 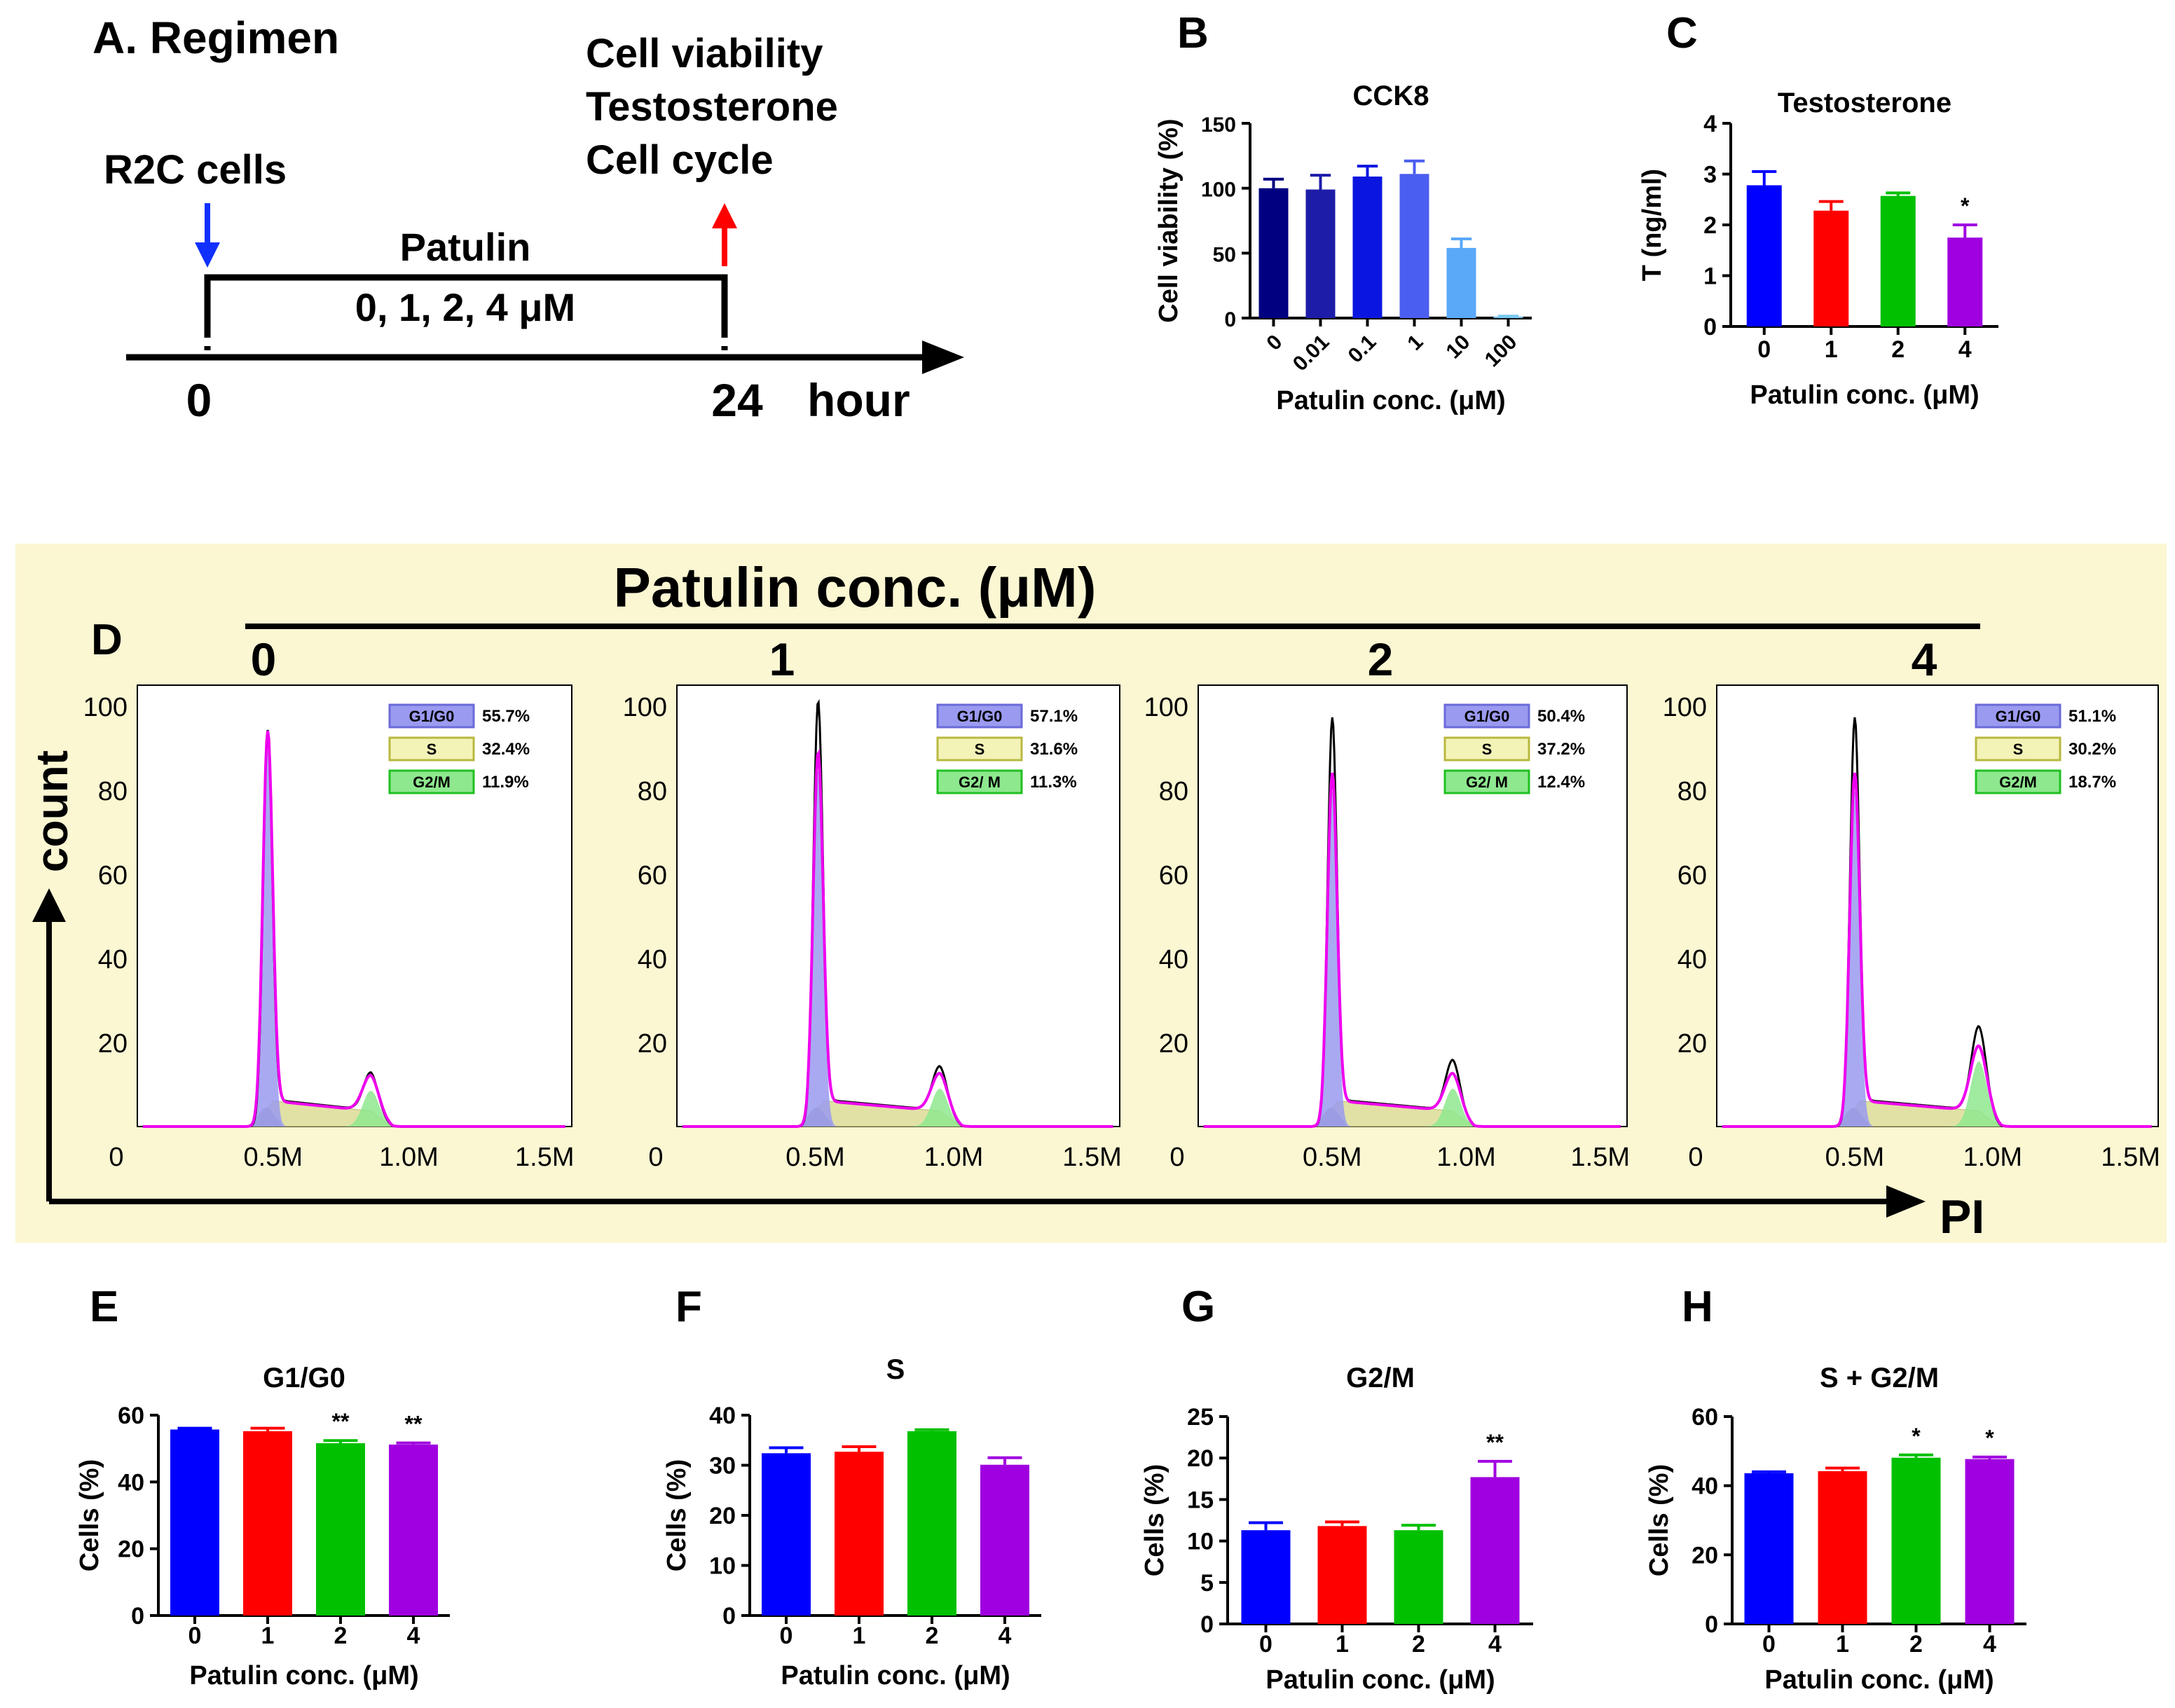 What do you see at coordinates (1224, 254) in the screenshot?
I see `y-tick-label: 50` at bounding box center [1224, 254].